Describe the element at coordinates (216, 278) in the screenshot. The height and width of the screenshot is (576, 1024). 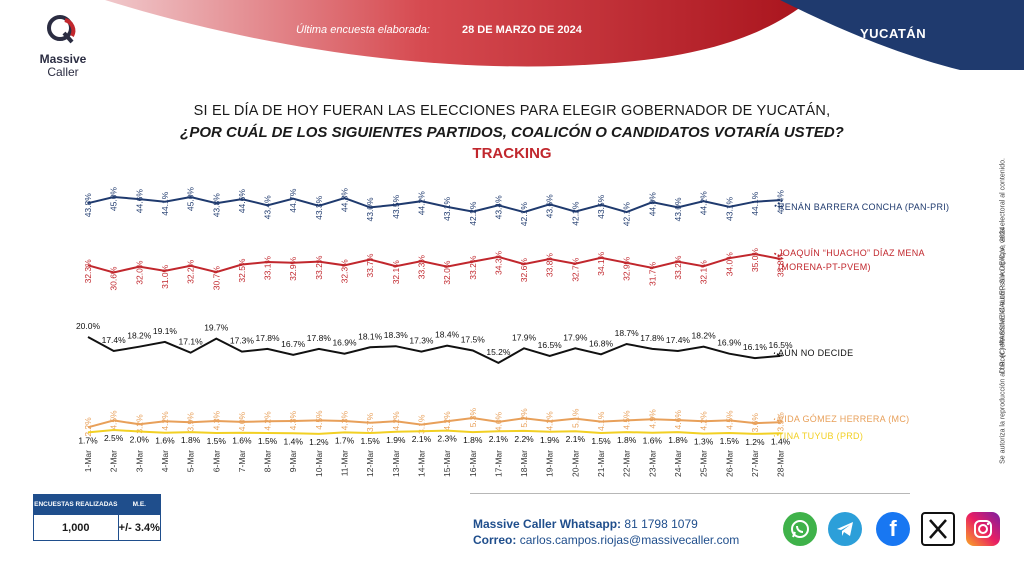
I see `data-label: 30.7%` at that location.